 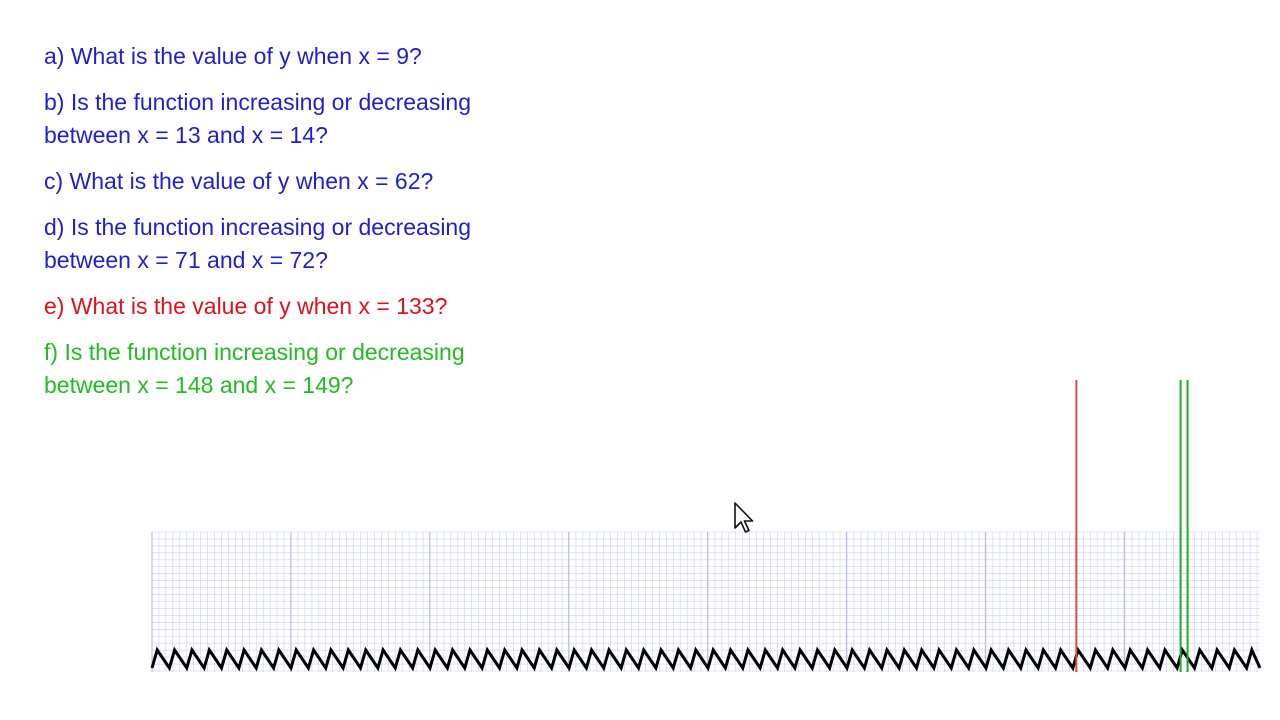 What do you see at coordinates (706, 658) in the screenshot?
I see `sawtooth-curve` at bounding box center [706, 658].